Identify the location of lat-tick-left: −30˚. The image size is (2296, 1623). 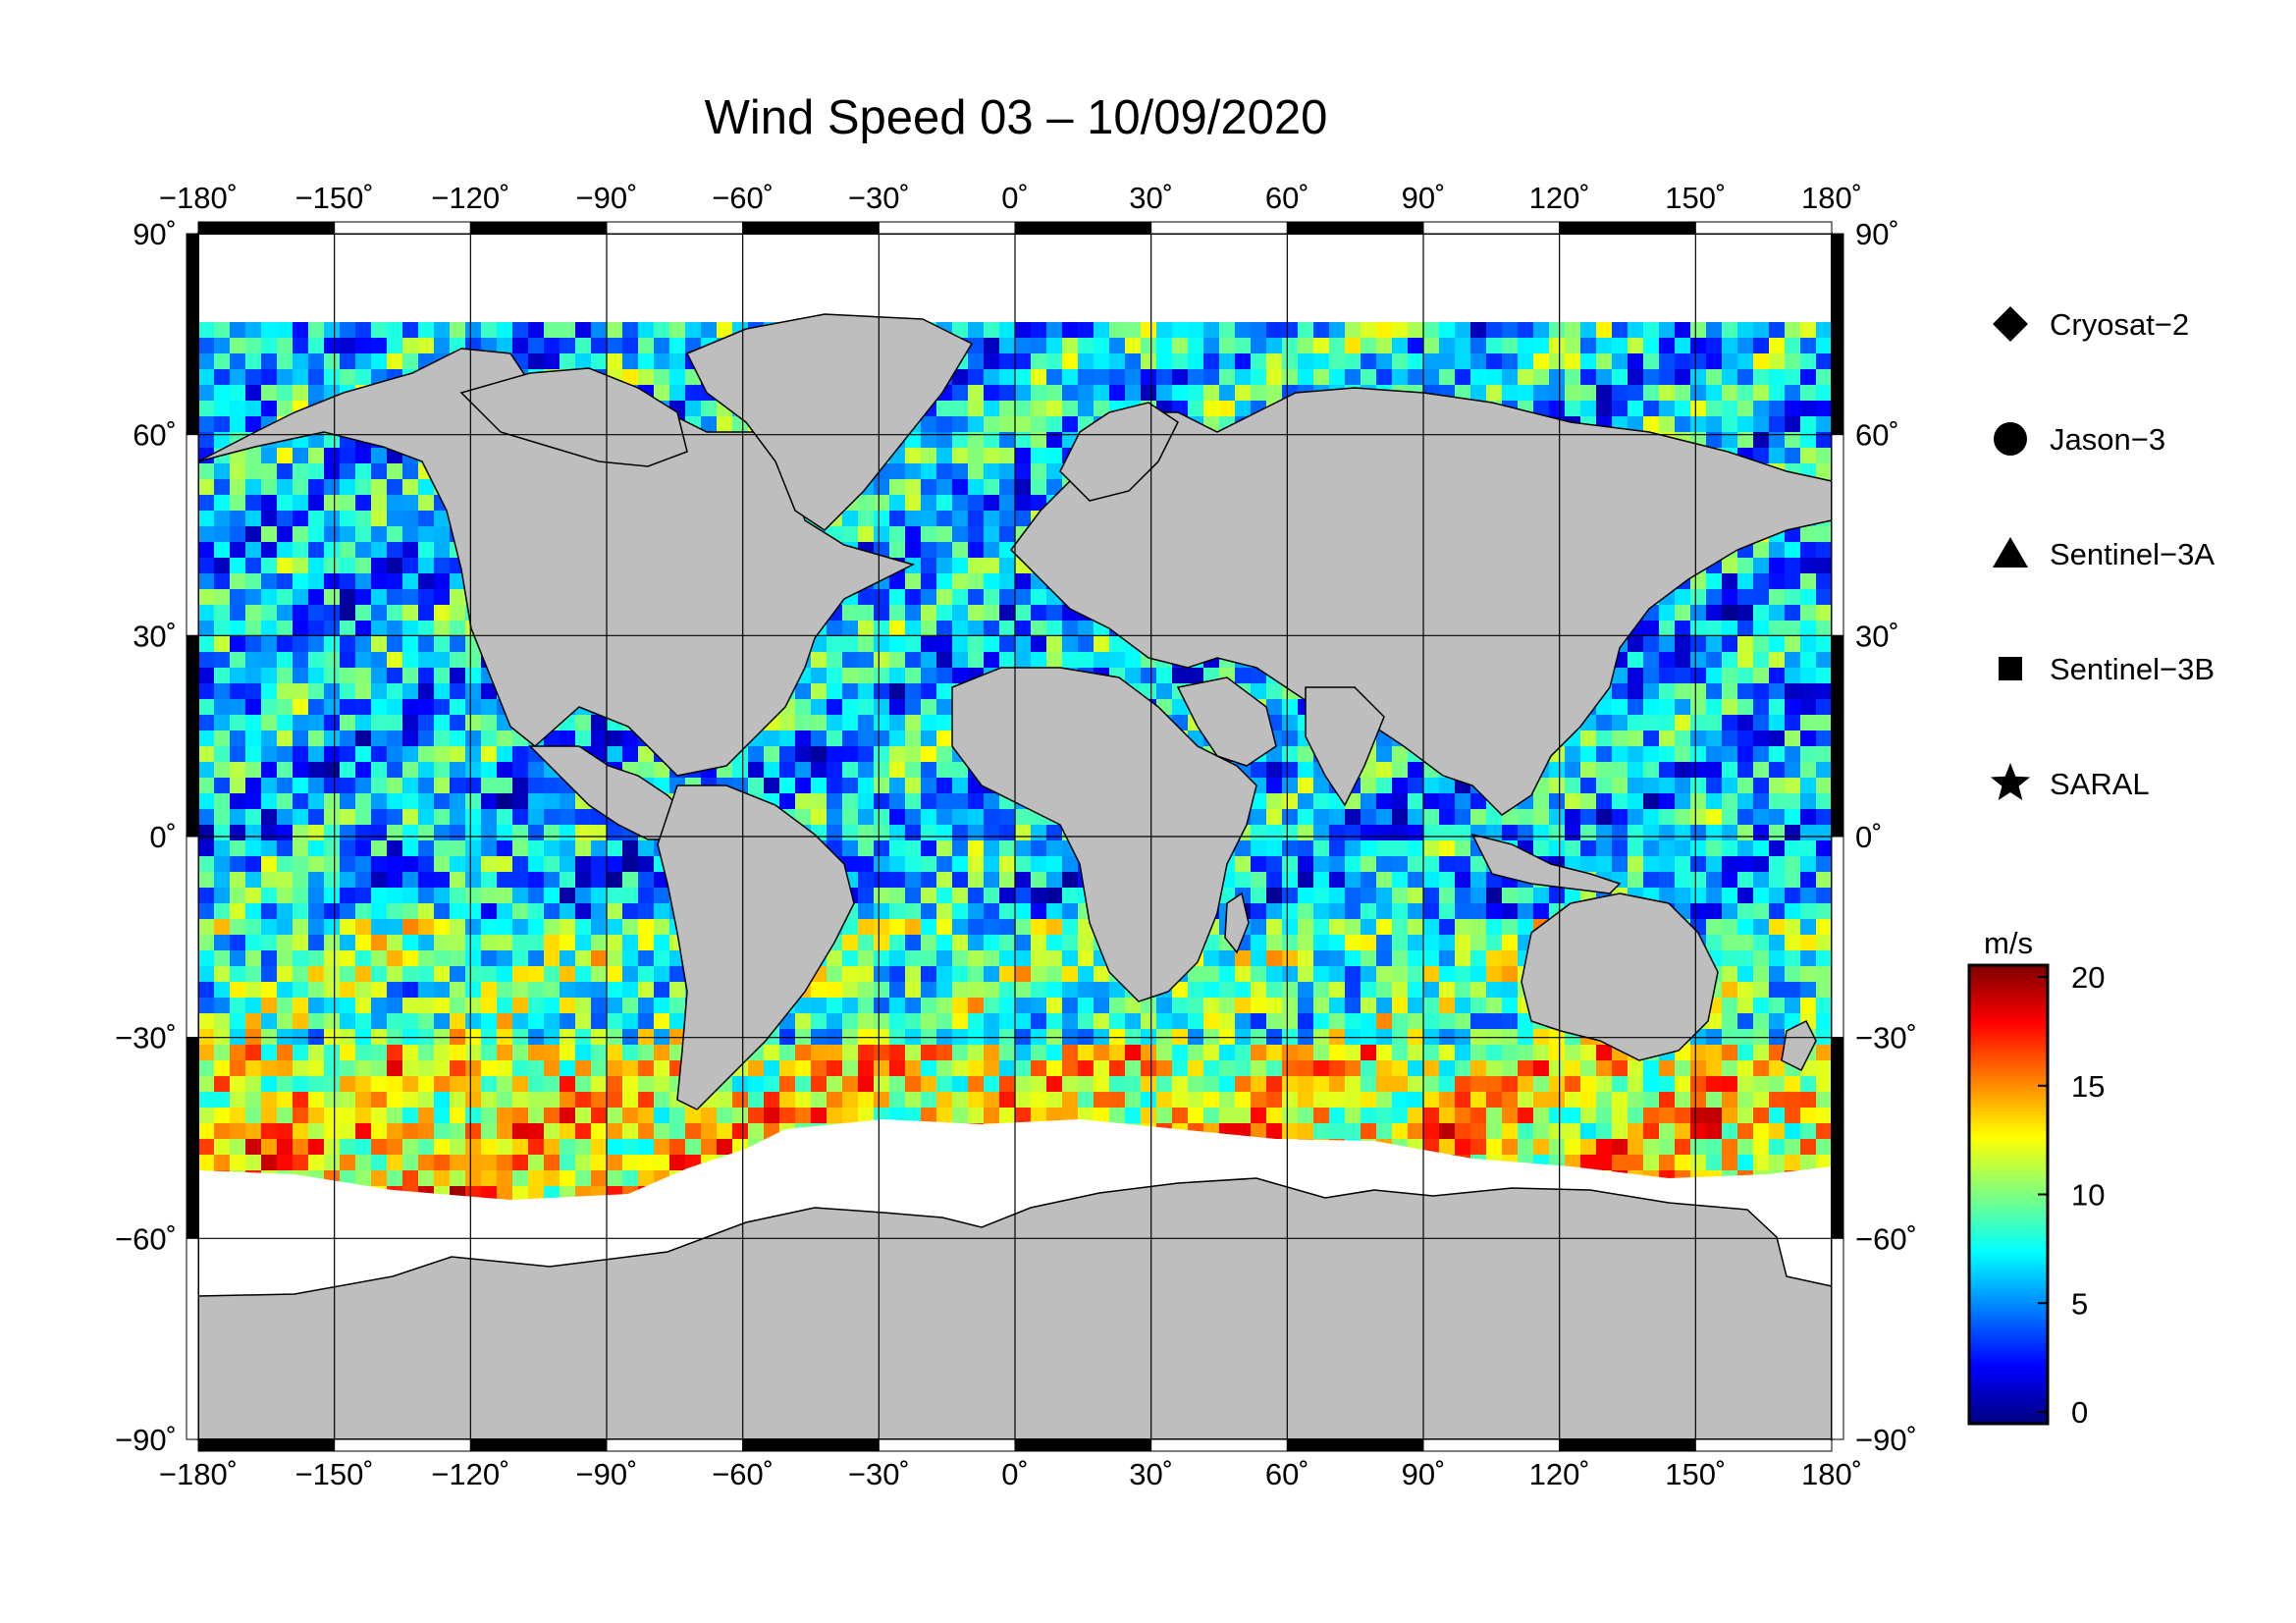
(146, 1038).